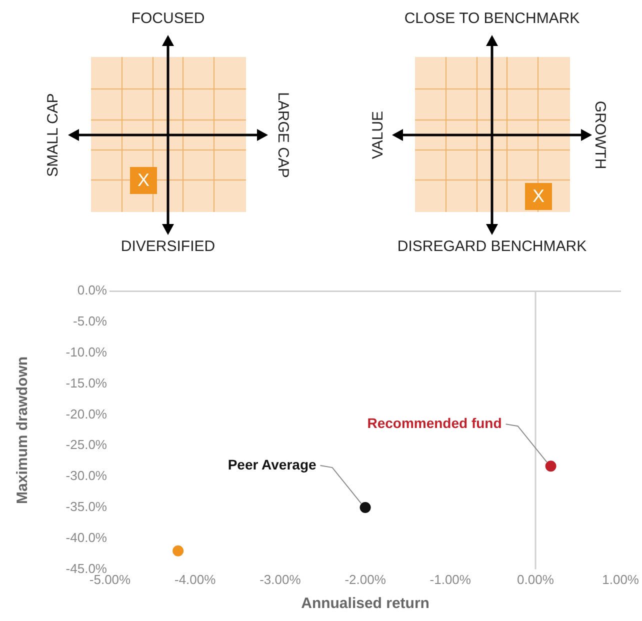 The image size is (642, 621). I want to click on y-tick-label: -5.0%, so click(90, 321).